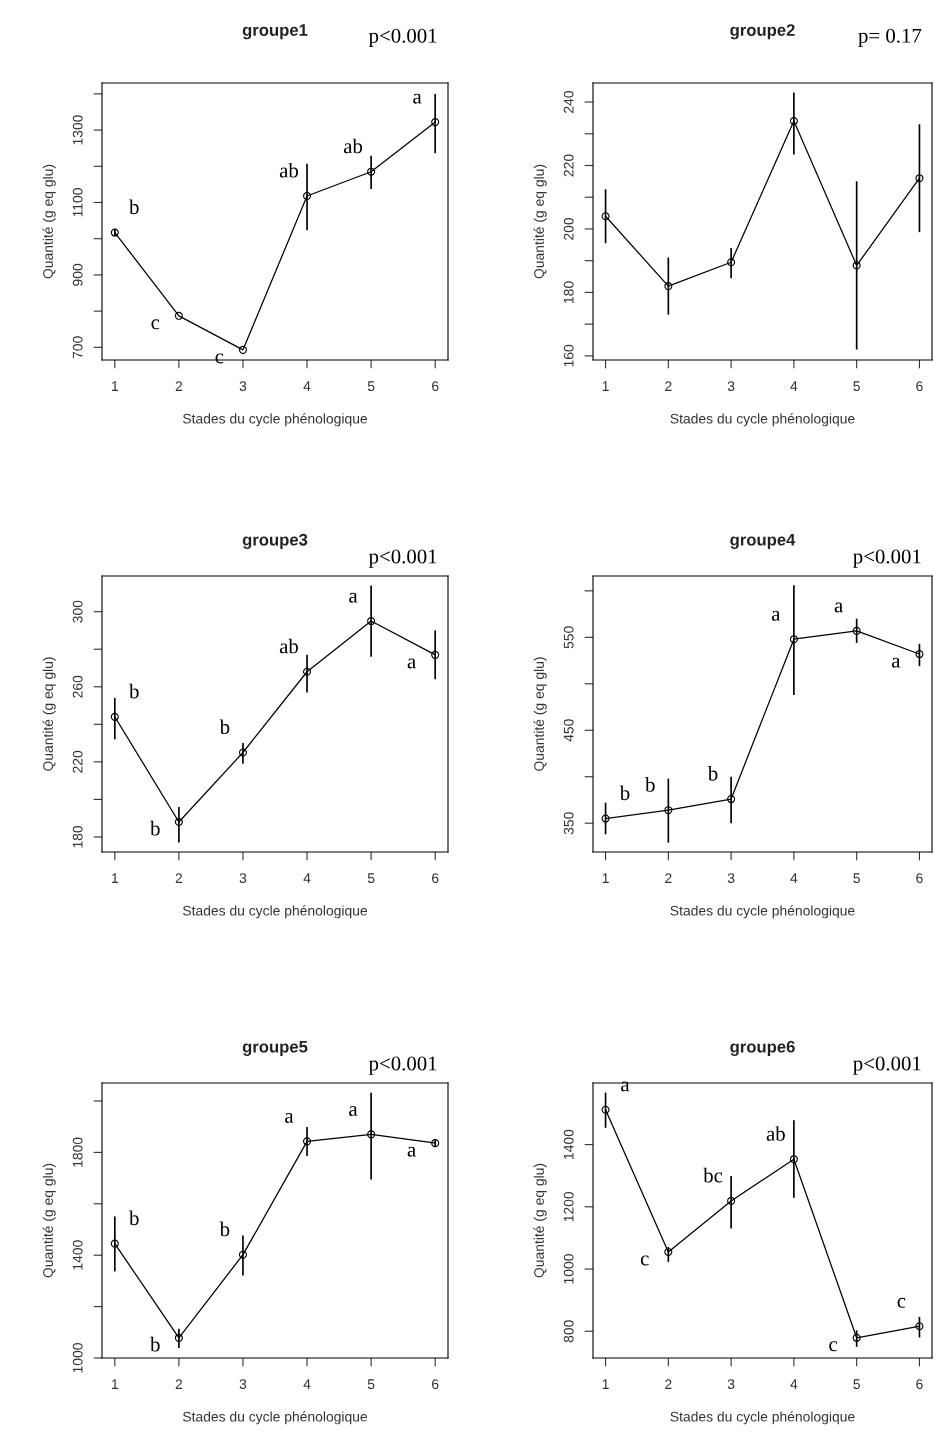  I want to click on y-tick-label: 1300, so click(77, 130).